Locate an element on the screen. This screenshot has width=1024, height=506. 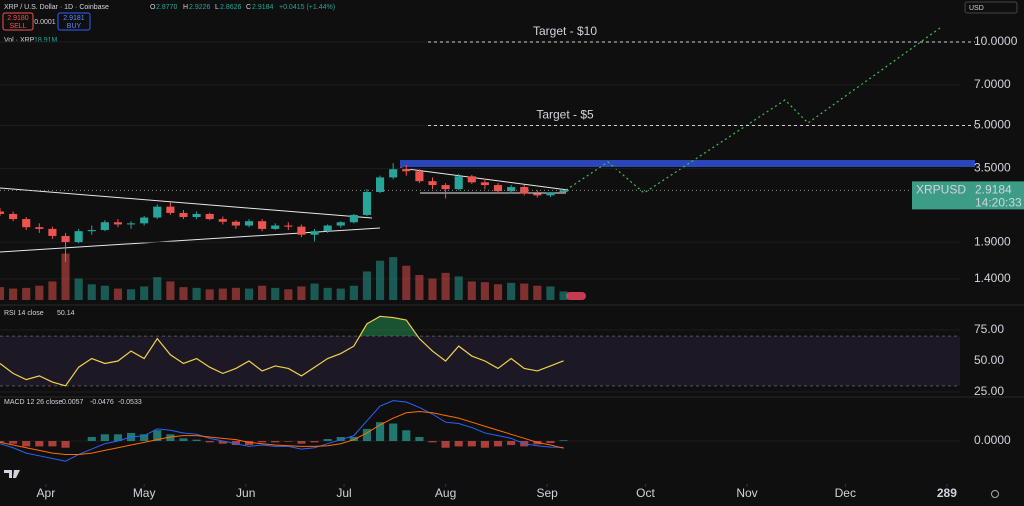
buy-label: BUY is located at coordinates (74, 26).